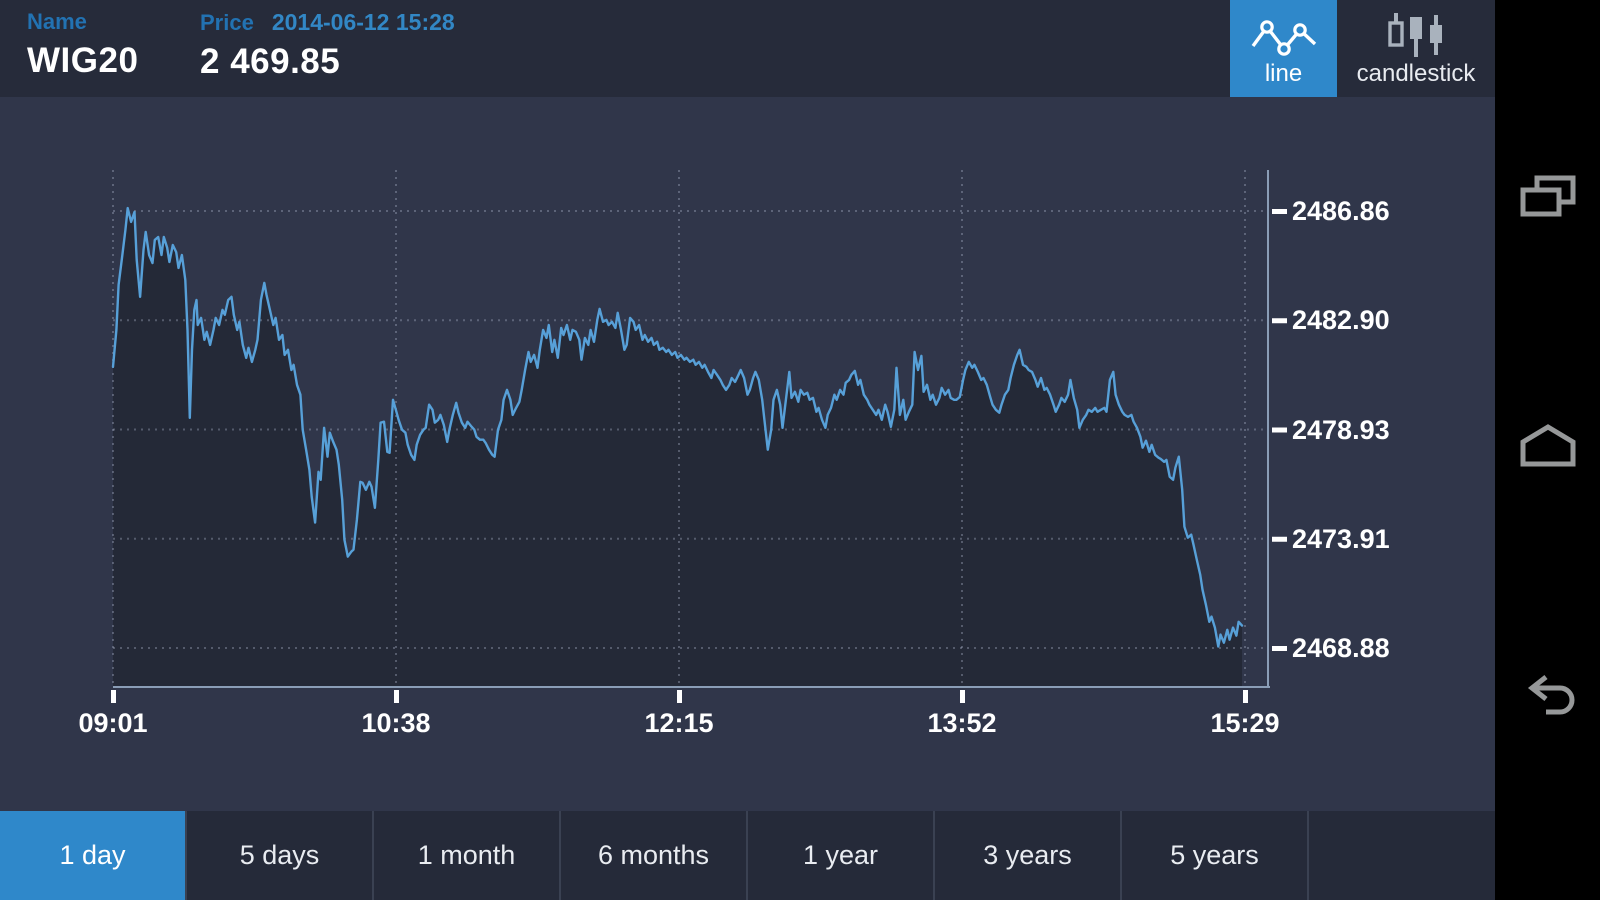 The width and height of the screenshot is (1600, 900). I want to click on tab-5-years: 5 years, so click(1215, 855).